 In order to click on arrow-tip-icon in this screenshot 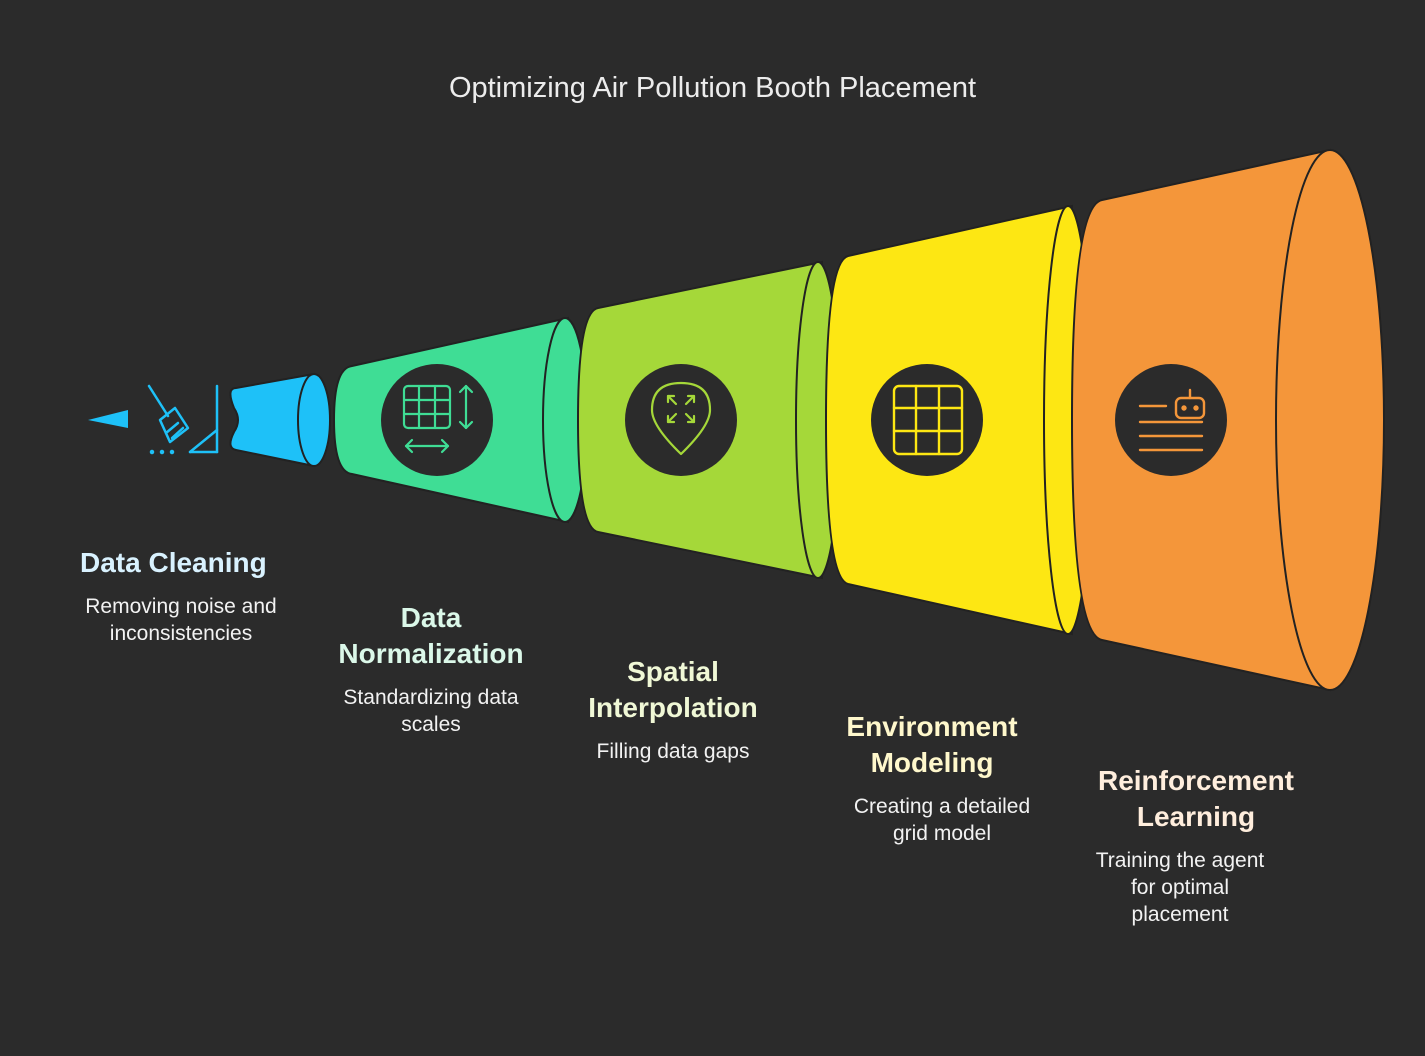, I will do `click(108, 419)`.